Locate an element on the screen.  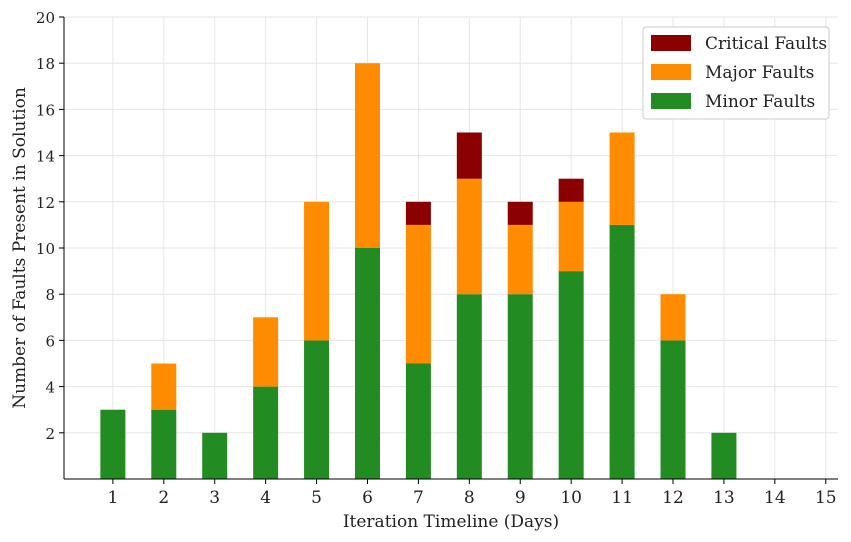
x-tick-label: 14 is located at coordinates (775, 498).